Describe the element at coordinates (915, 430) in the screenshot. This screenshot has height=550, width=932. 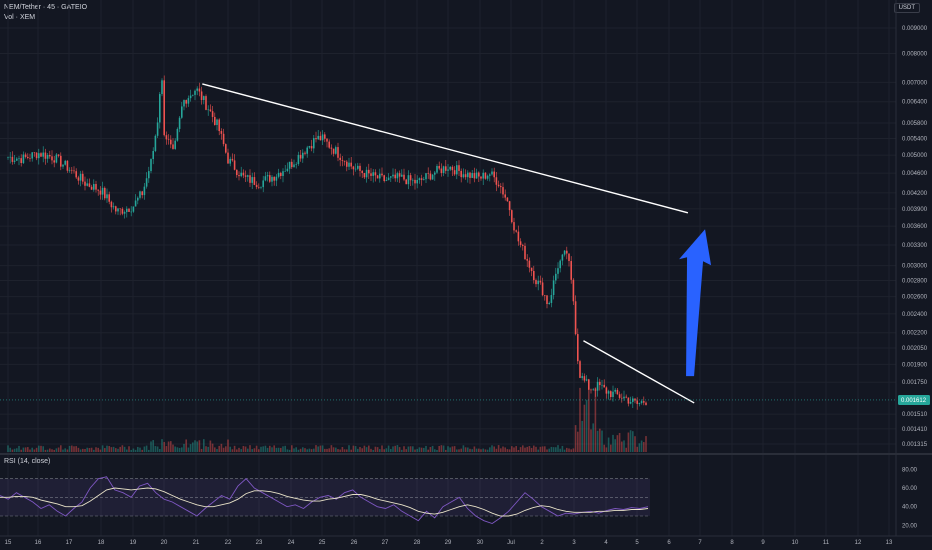
I see `price-tick-label: 0.001410` at that location.